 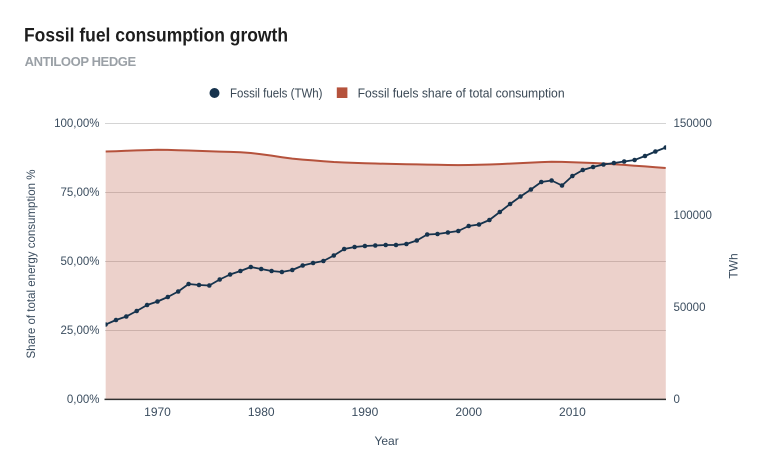 I want to click on svg-text: 2010, so click(x=572, y=412).